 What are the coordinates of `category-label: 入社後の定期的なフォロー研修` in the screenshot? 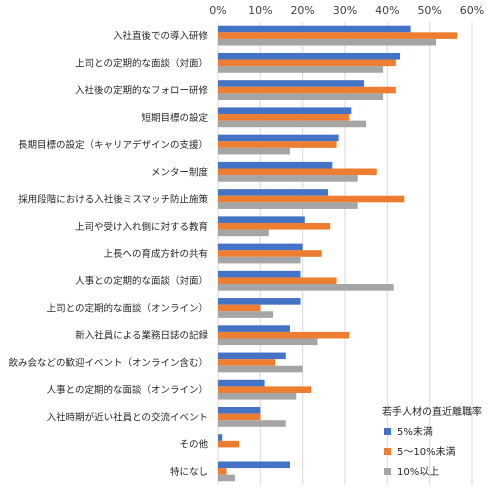 It's located at (142, 91).